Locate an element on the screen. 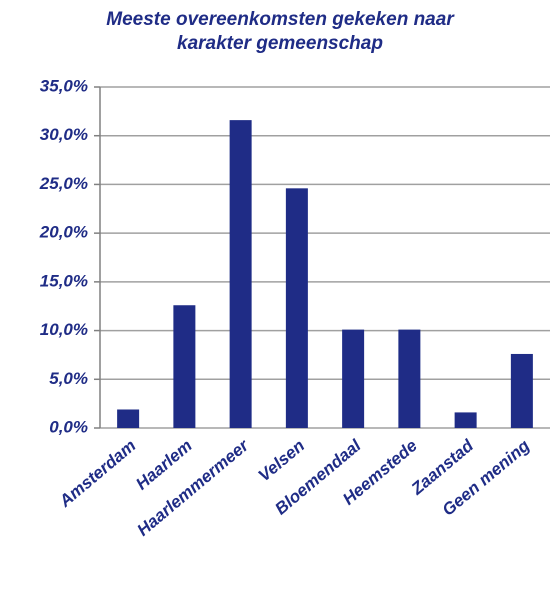  y-tick-label: 35,0% is located at coordinates (64, 85).